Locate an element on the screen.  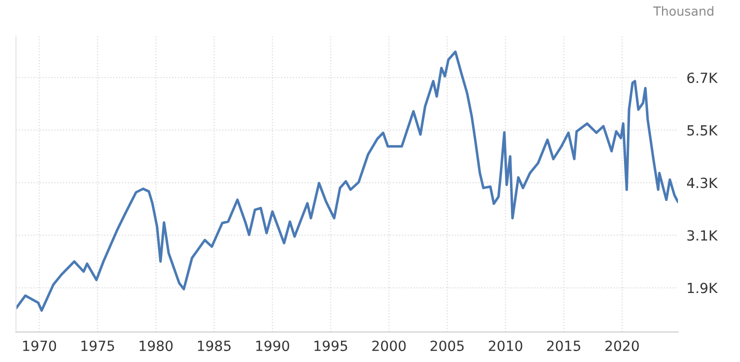
x-tick-label: 2015 is located at coordinates (563, 346).